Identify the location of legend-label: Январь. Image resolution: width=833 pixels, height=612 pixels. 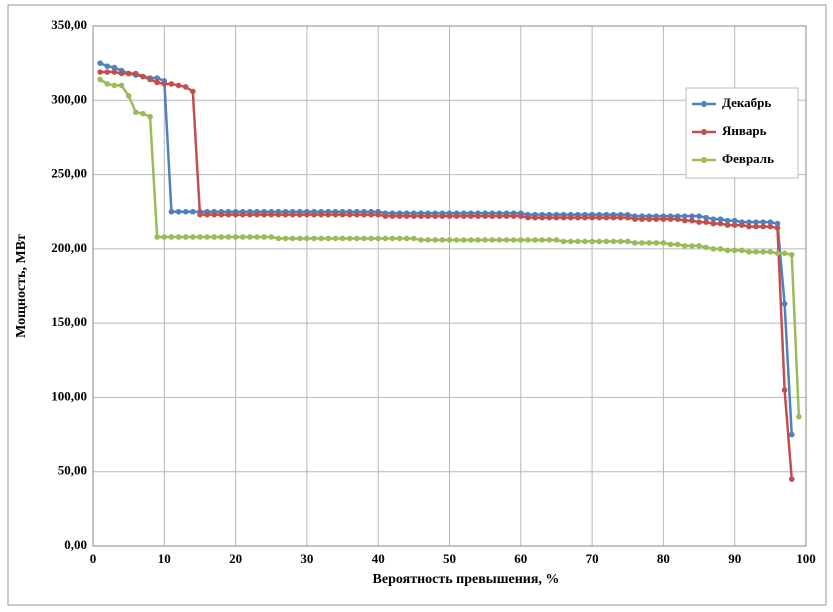
(744, 130).